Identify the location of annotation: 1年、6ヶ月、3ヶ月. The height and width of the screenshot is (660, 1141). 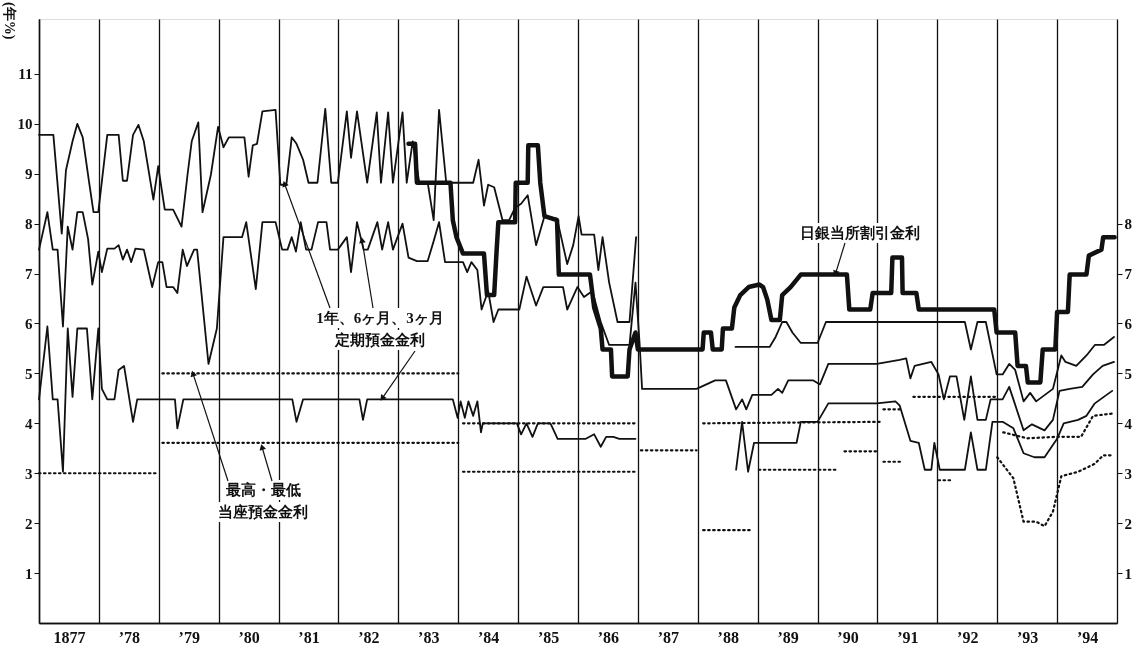
(380, 318).